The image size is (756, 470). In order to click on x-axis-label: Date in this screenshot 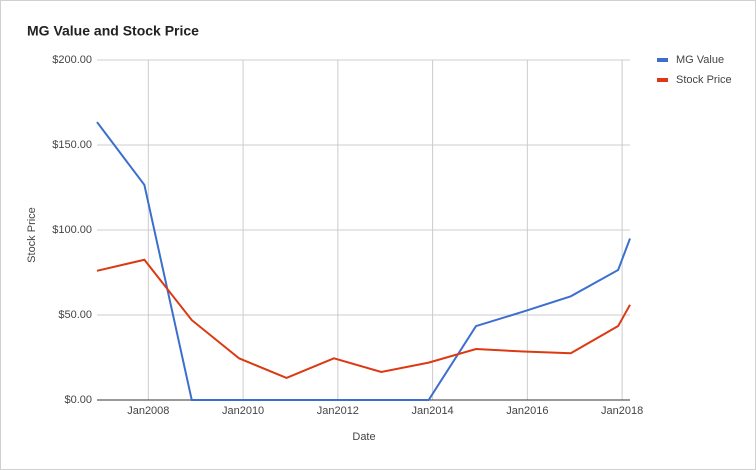, I will do `click(363, 437)`.